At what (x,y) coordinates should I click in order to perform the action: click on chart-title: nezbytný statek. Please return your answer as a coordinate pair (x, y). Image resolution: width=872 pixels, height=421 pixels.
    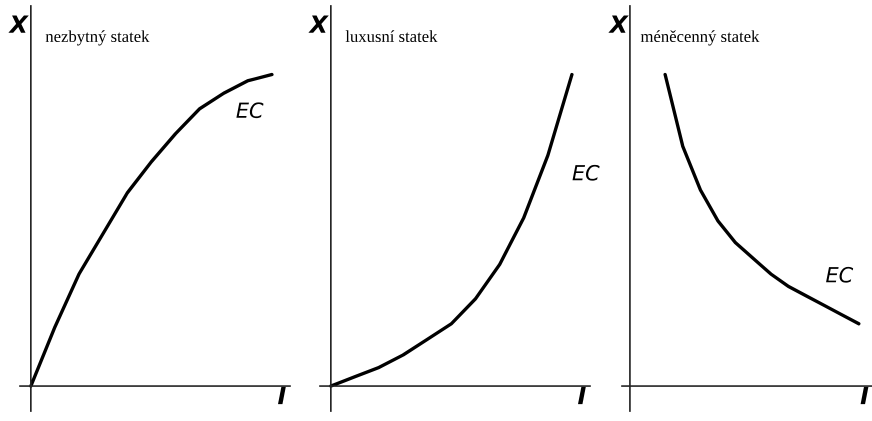
    Looking at the image, I should click on (98, 38).